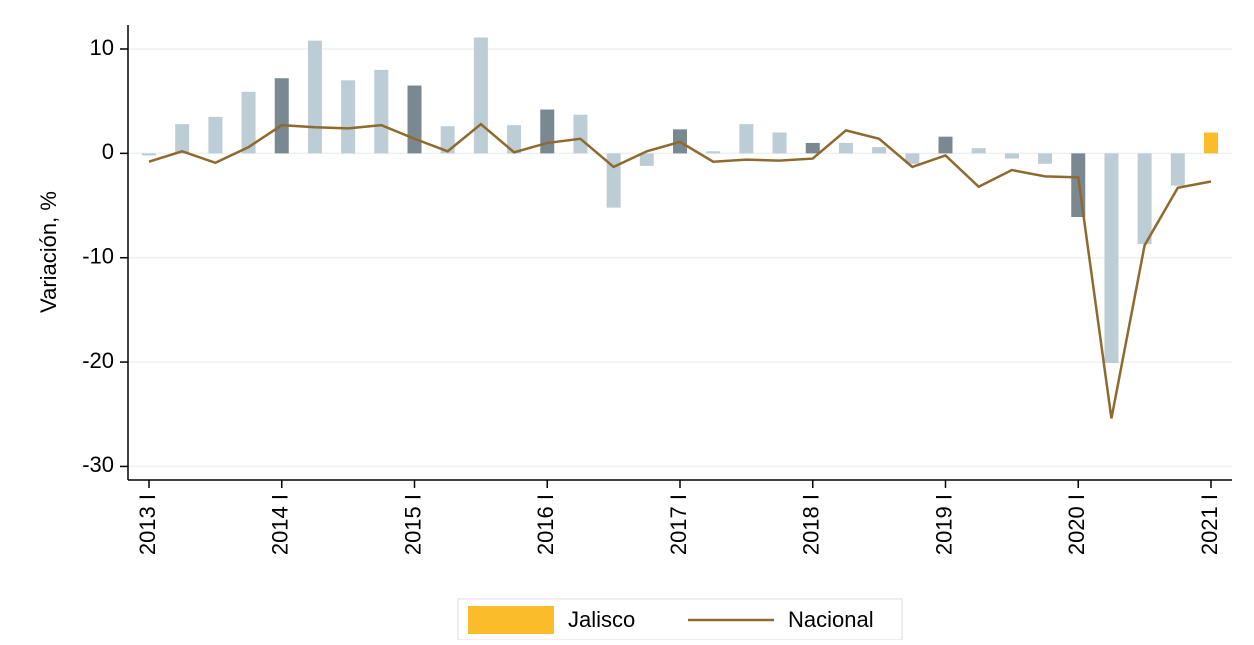  I want to click on x-tick-label: 2014 I, so click(280, 524).